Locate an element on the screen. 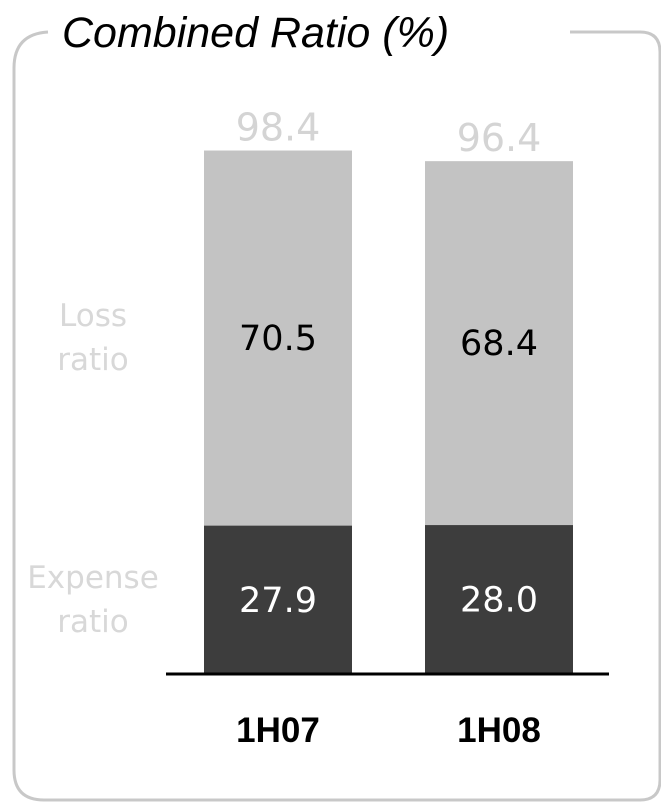  legend-label-loss-ratio: Loss ratio is located at coordinates (92, 338).